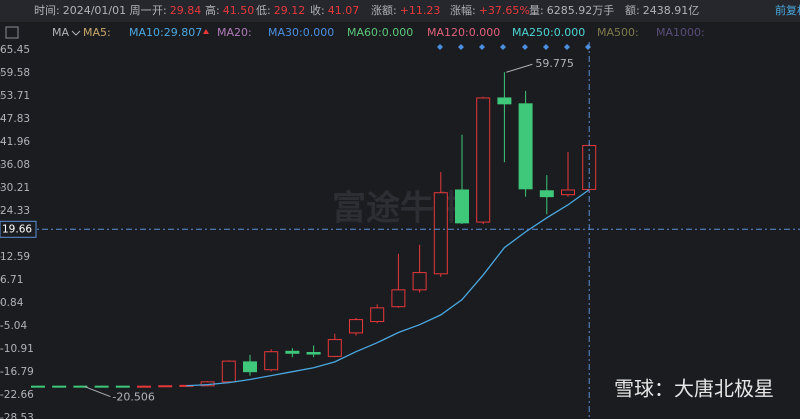 Image resolution: width=800 pixels, height=419 pixels. Describe the element at coordinates (263, 10) in the screenshot. I see `info-label: 低:` at that location.